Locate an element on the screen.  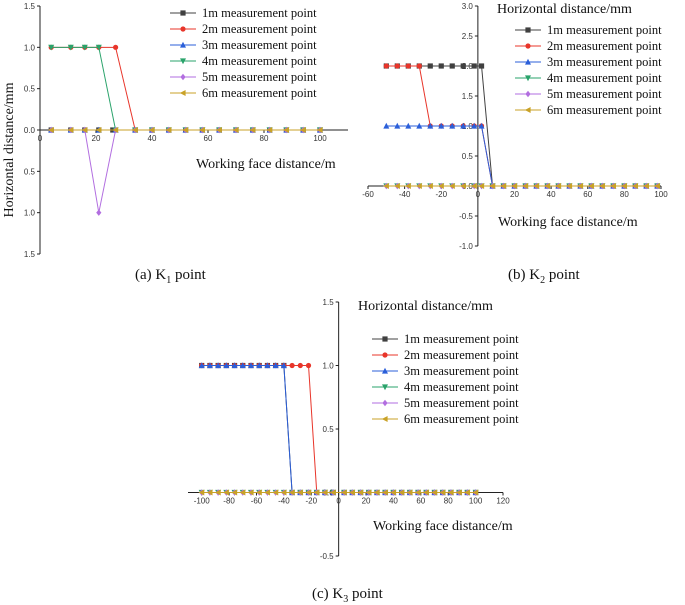
panel-caption: (a) K1 point is located at coordinates (171, 276).